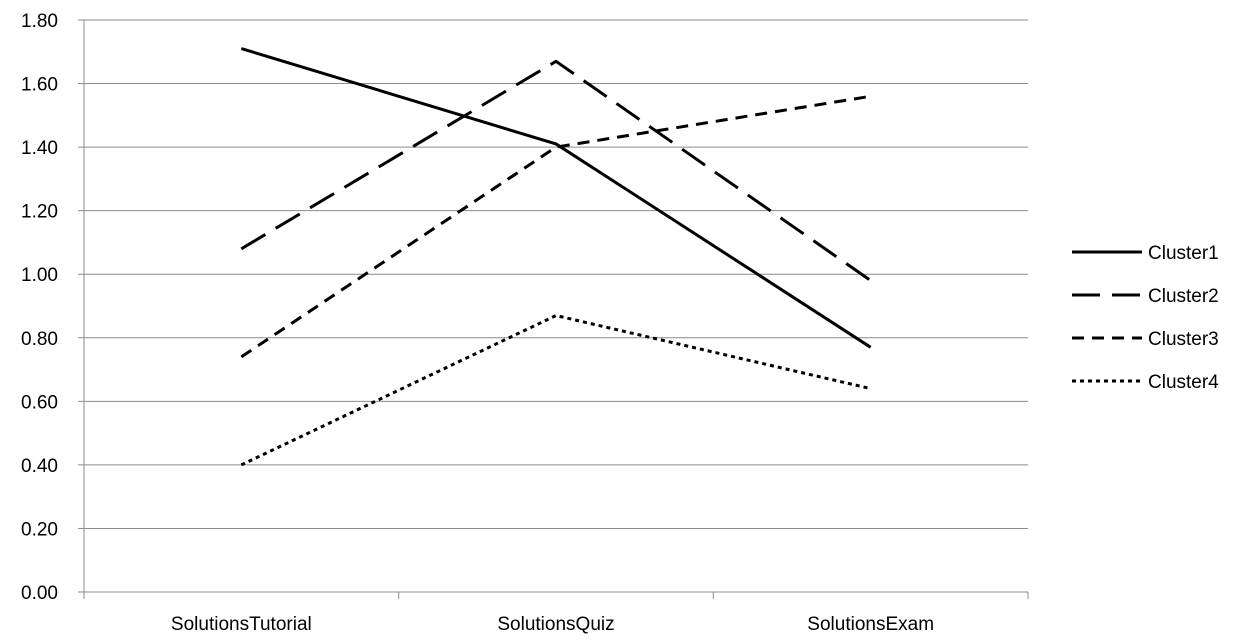  What do you see at coordinates (39, 148) in the screenshot?
I see `y-tick-label: 1.40` at bounding box center [39, 148].